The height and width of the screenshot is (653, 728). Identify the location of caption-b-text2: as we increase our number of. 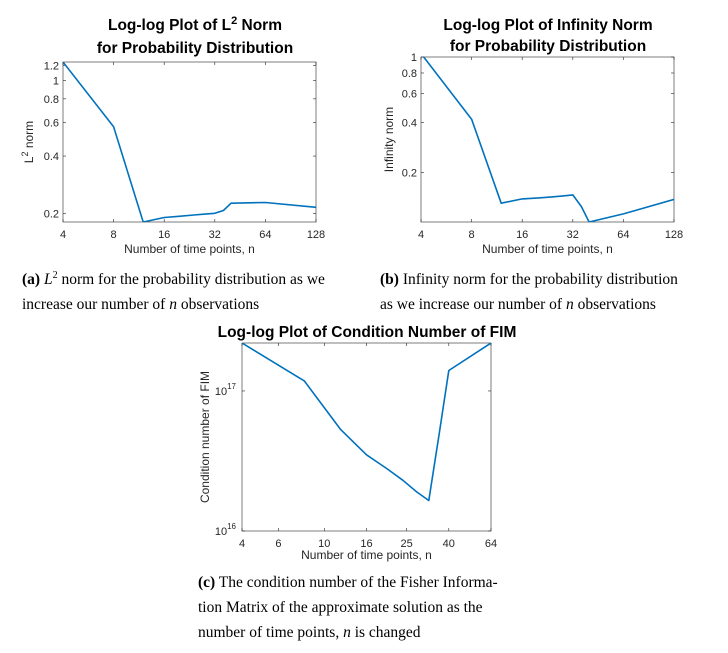
(473, 304).